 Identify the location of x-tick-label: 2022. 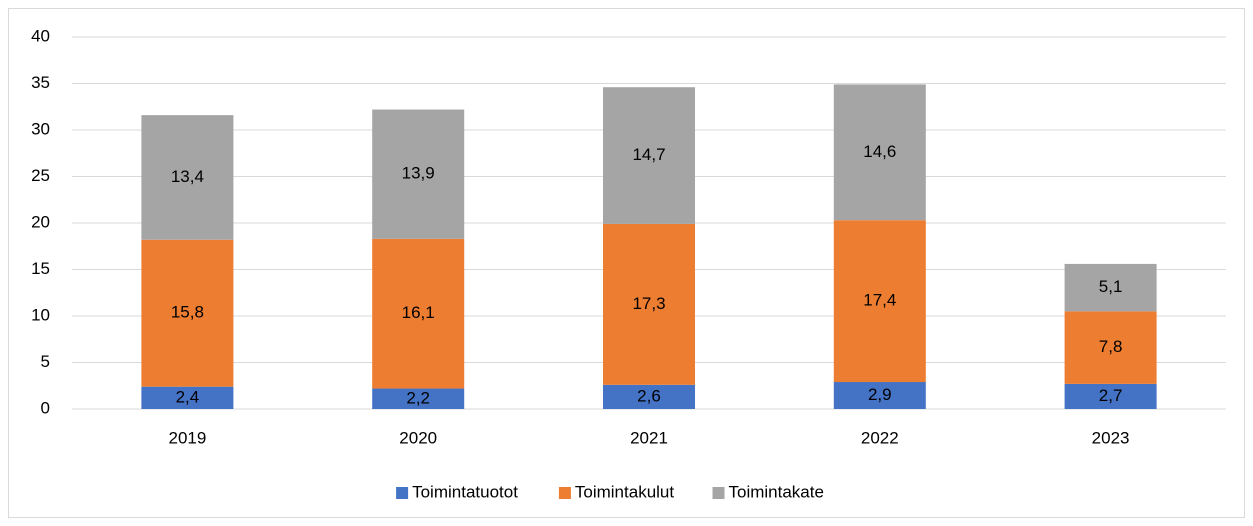
(880, 437).